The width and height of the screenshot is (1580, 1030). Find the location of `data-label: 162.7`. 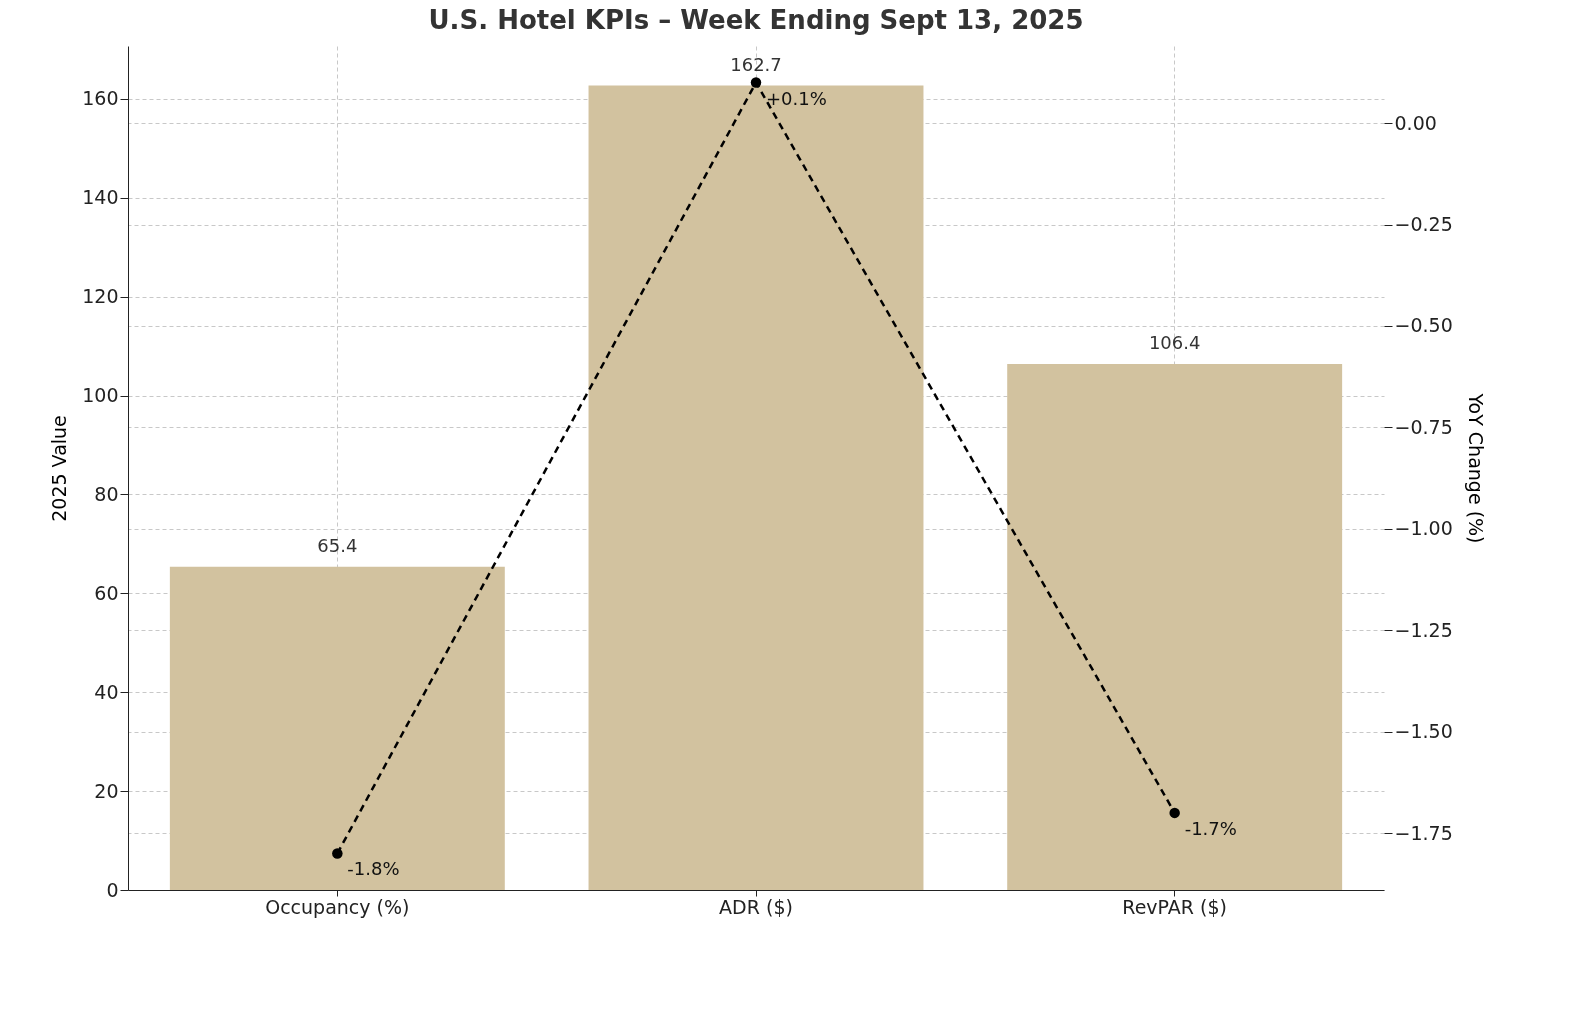

data-label: 162.7 is located at coordinates (756, 64).